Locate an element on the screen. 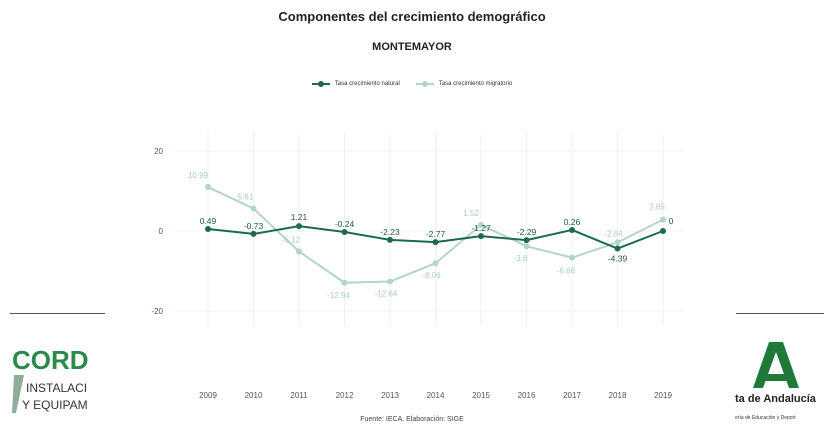  svg-text: CORD is located at coordinates (50, 360).